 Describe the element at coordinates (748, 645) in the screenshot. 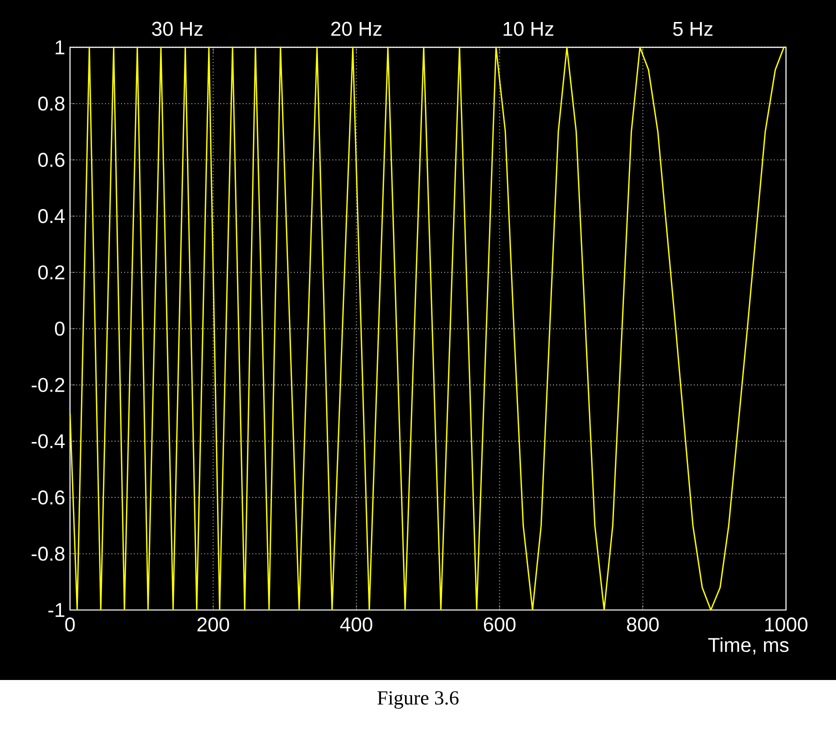

I see `x-axis-title: Time, ms` at that location.